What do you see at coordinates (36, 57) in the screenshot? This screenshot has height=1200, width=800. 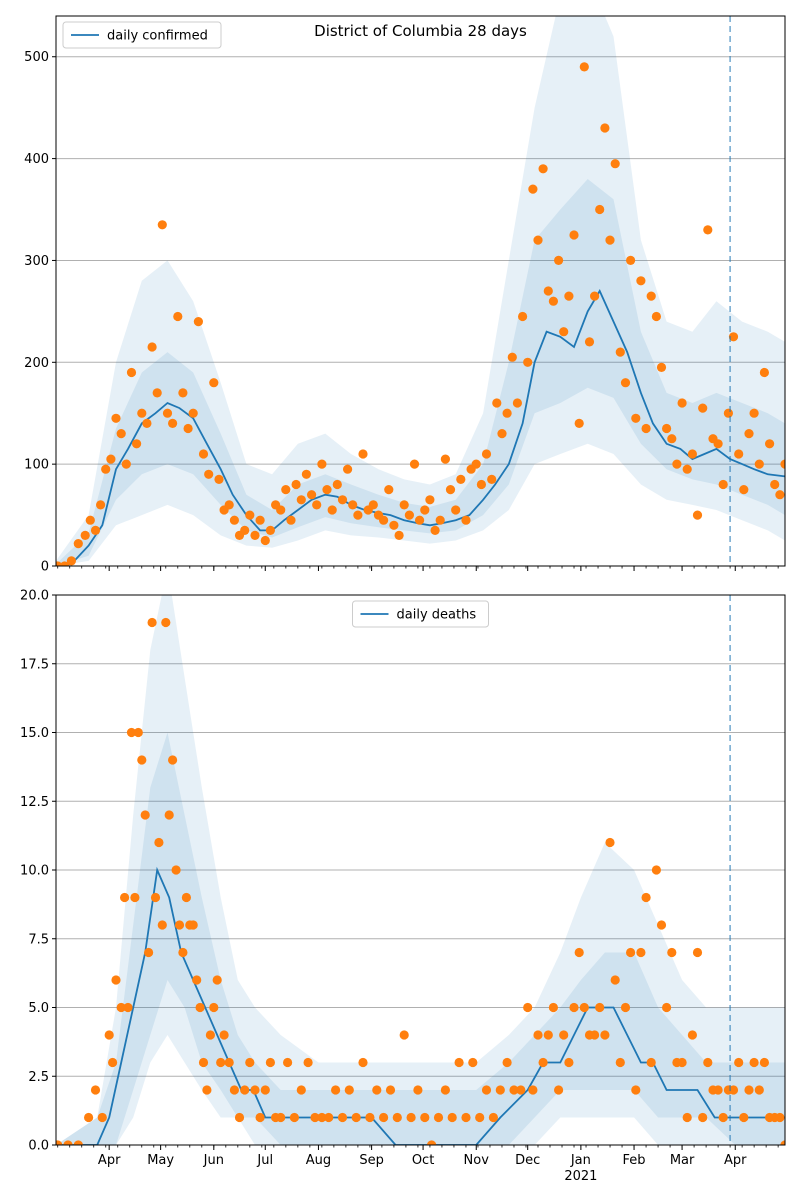 I see `y-tick-label: 500` at bounding box center [36, 57].